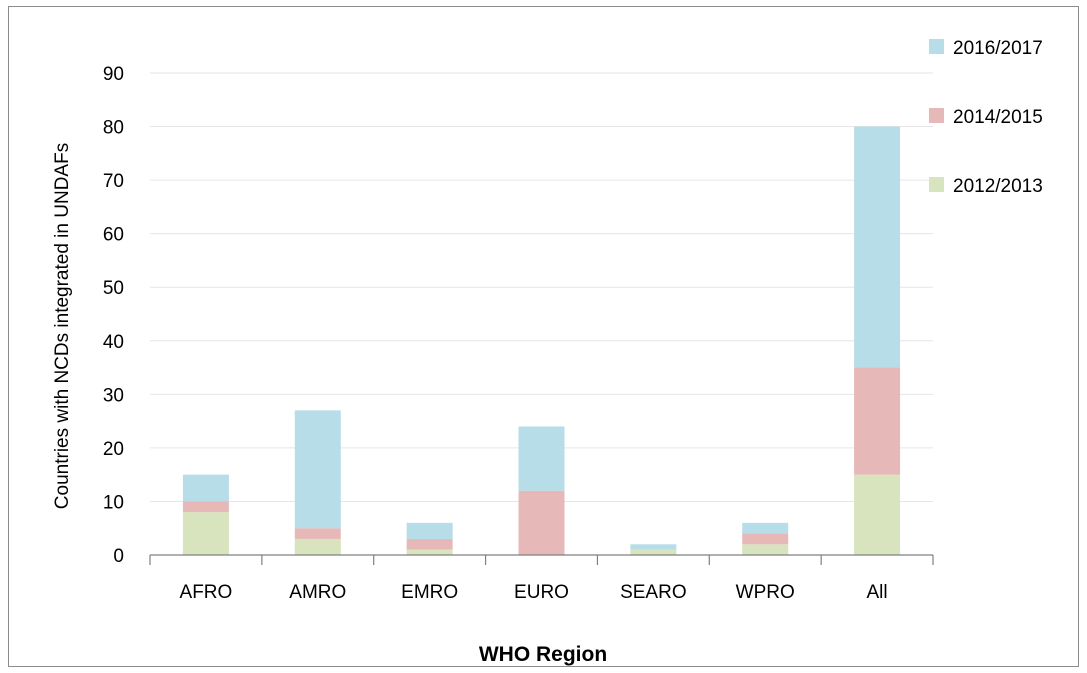 This screenshot has height=673, width=1087. Describe the element at coordinates (998, 186) in the screenshot. I see `legend-label: 2012/2013` at that location.